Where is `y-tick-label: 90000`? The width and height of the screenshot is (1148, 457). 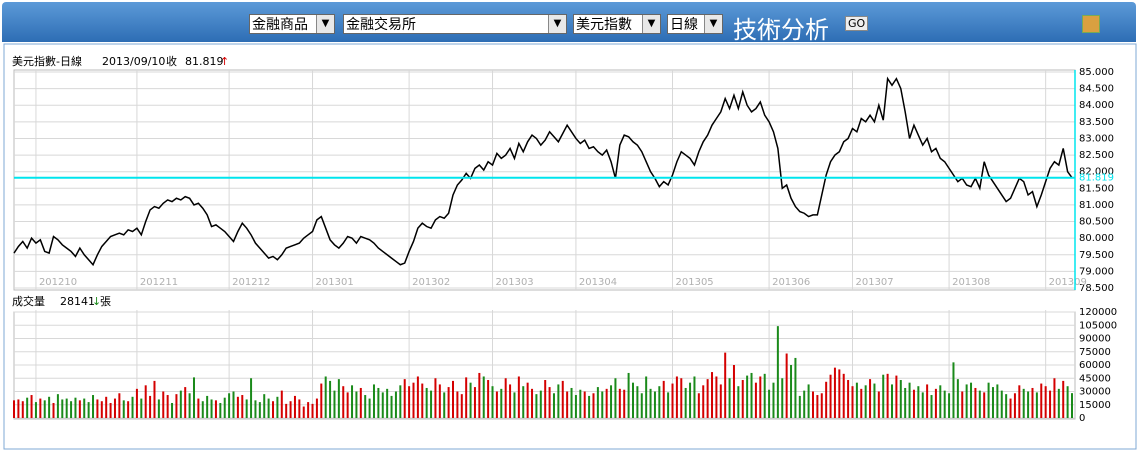
y-tick-label: 90000 is located at coordinates (1095, 339).